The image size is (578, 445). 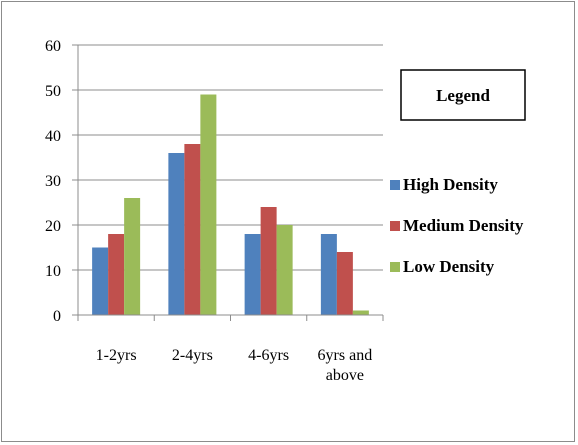 What do you see at coordinates (53, 46) in the screenshot?
I see `y-tick-label: 60` at bounding box center [53, 46].